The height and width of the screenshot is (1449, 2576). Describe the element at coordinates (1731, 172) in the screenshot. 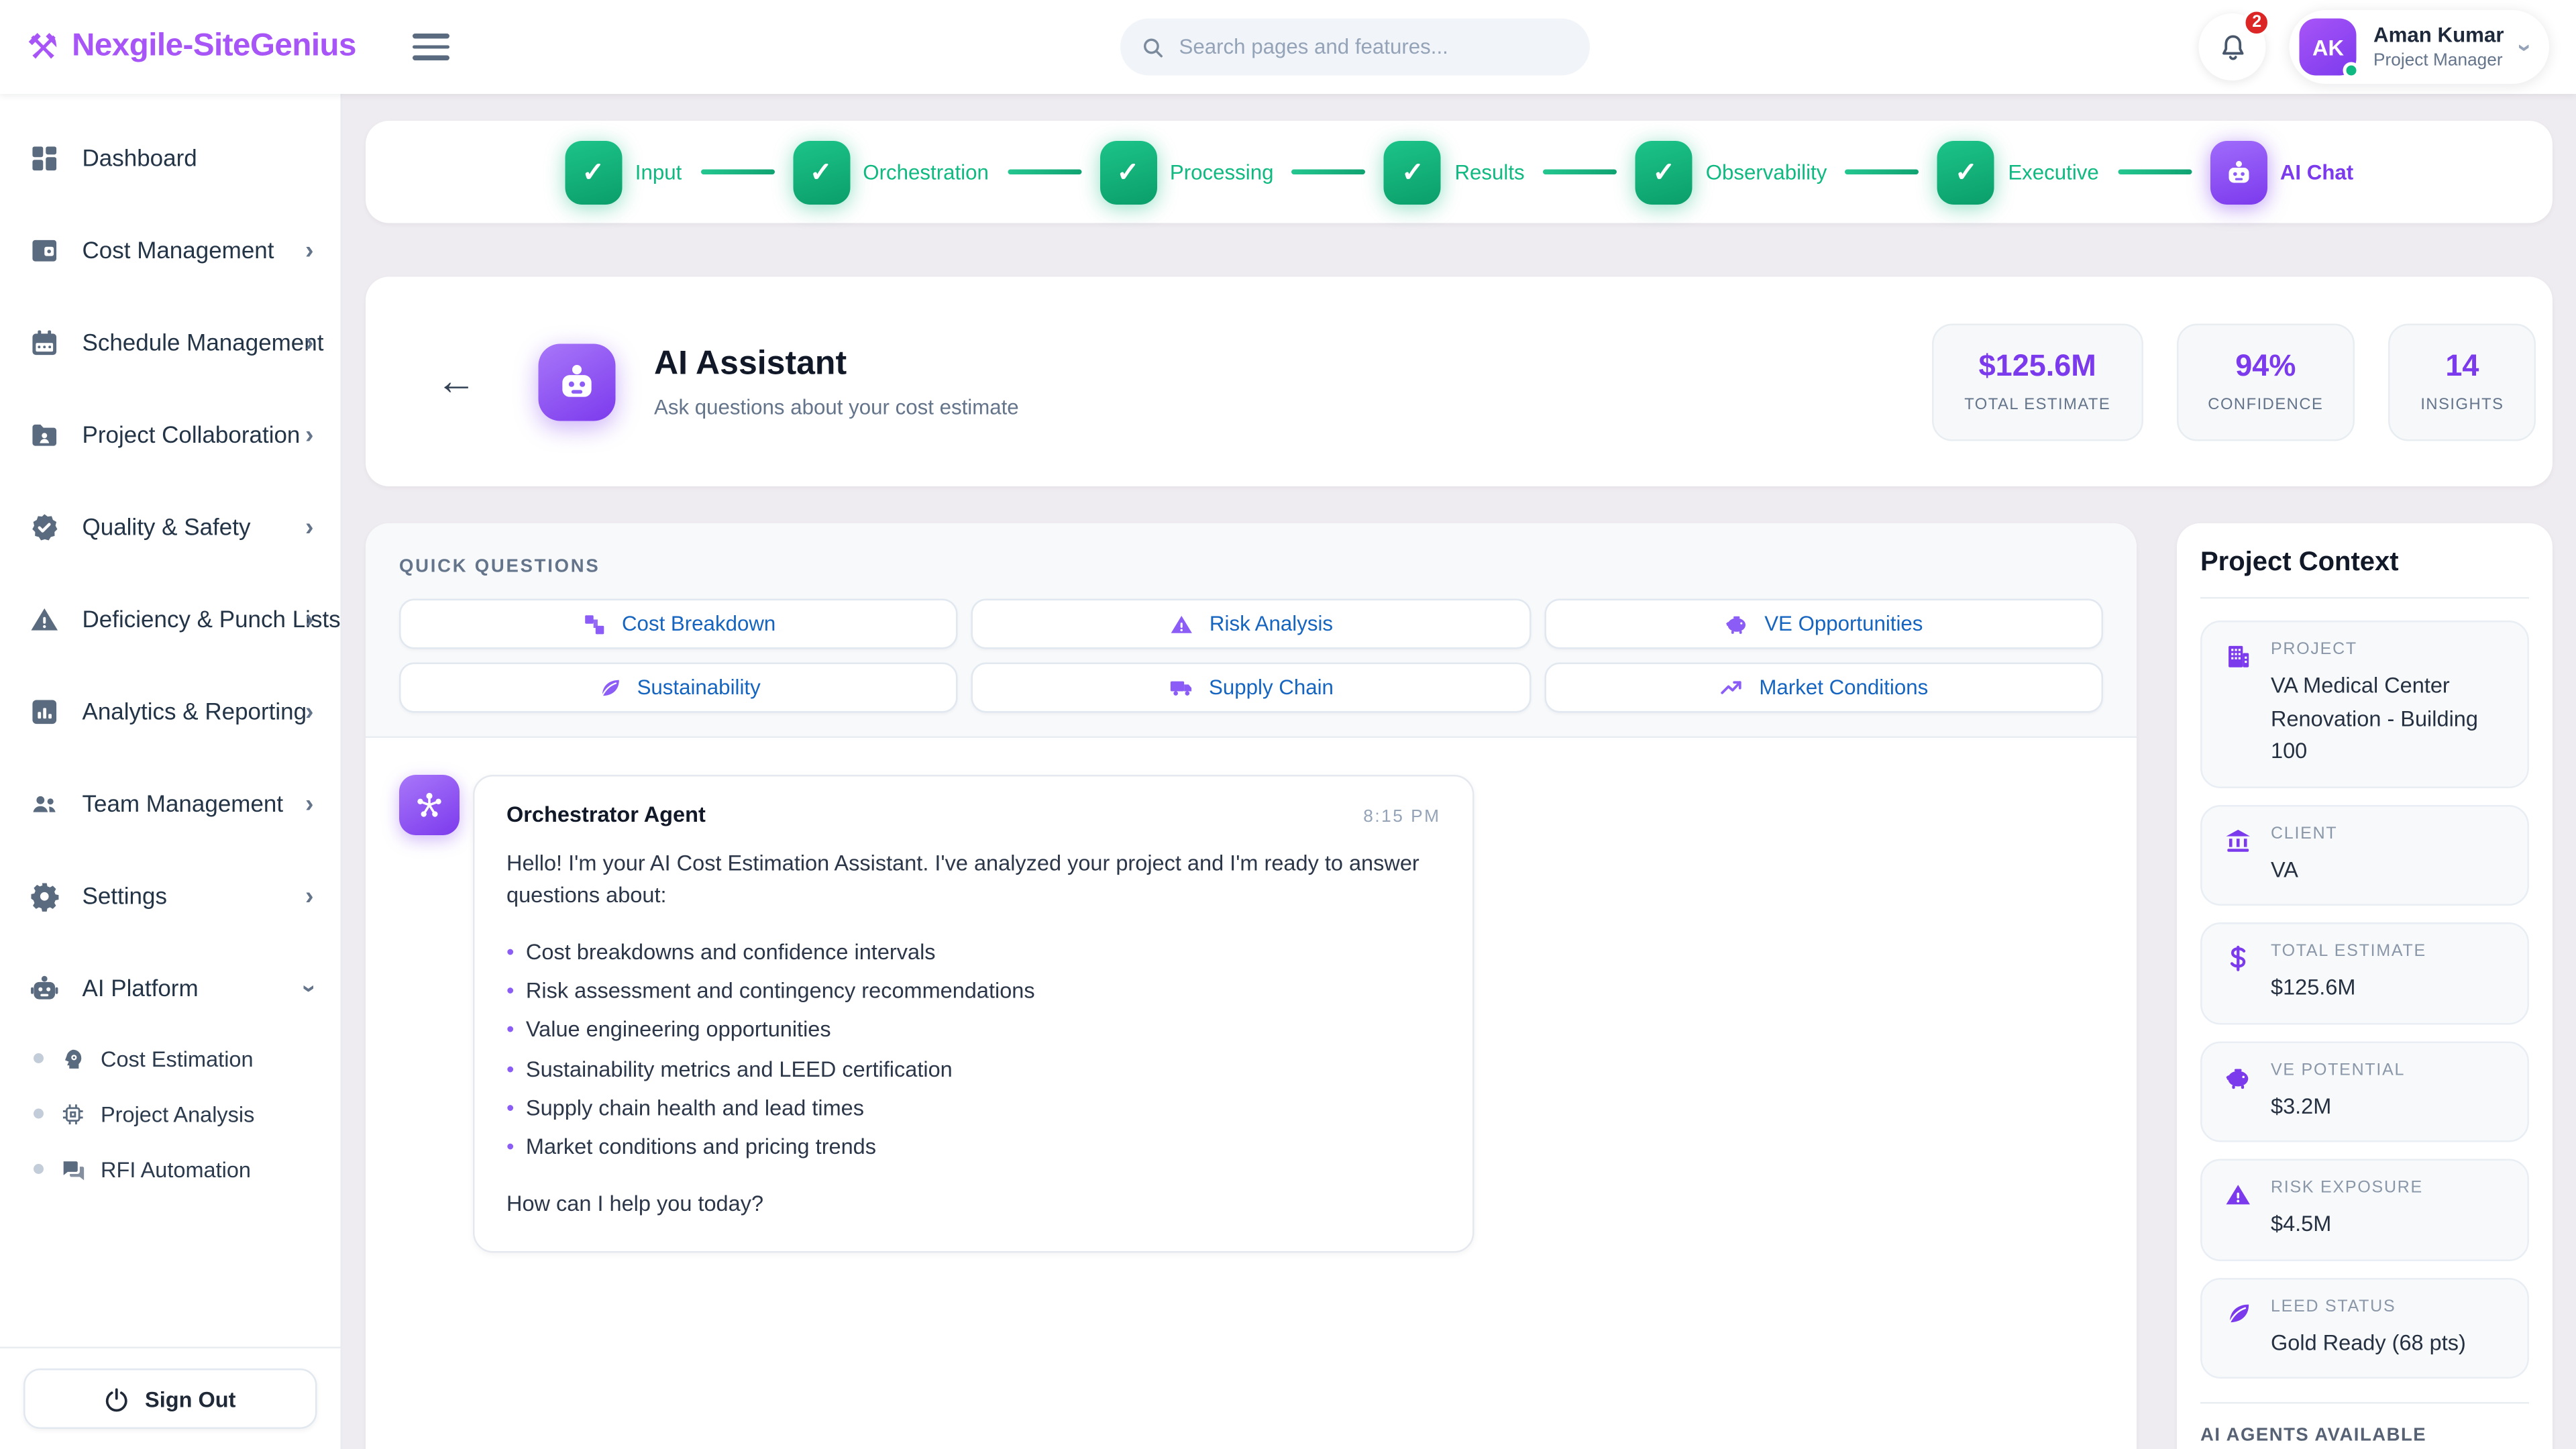

I see `step-observability: ✓ Observability` at that location.